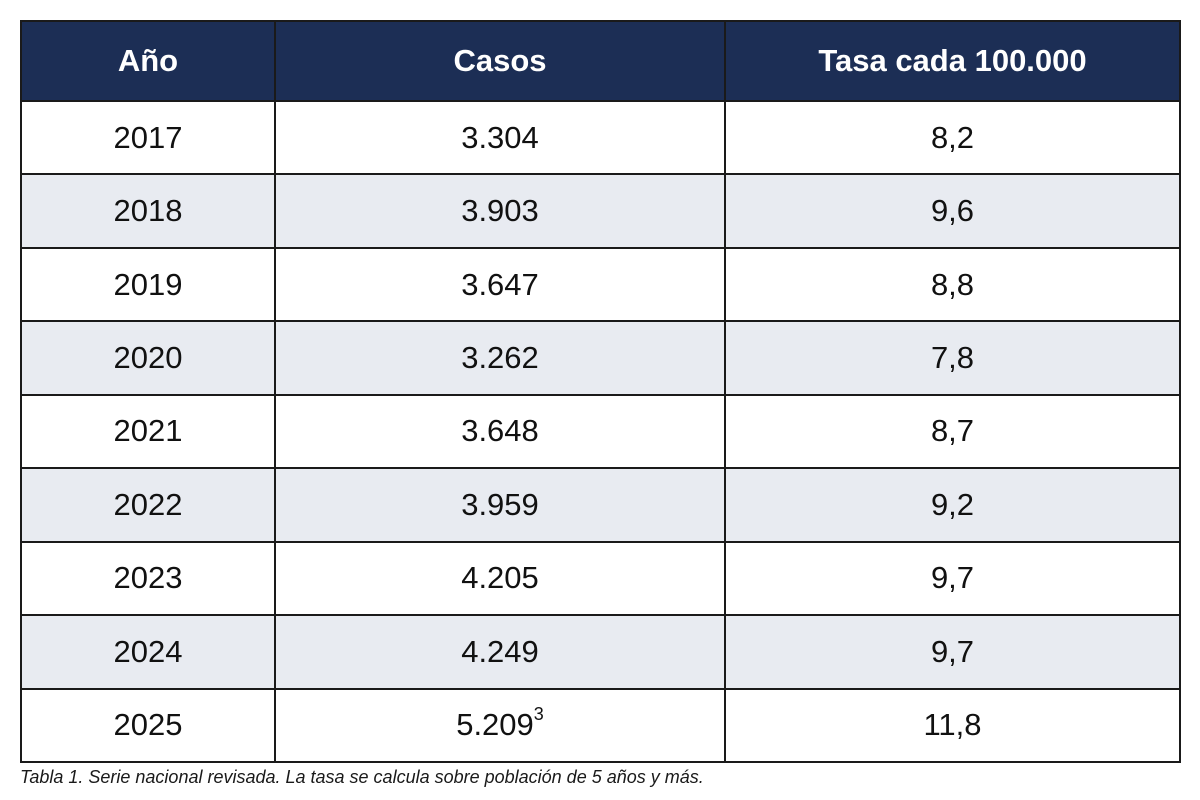 Image resolution: width=1200 pixels, height=800 pixels. I want to click on cases-value: 3.262, so click(500, 358).